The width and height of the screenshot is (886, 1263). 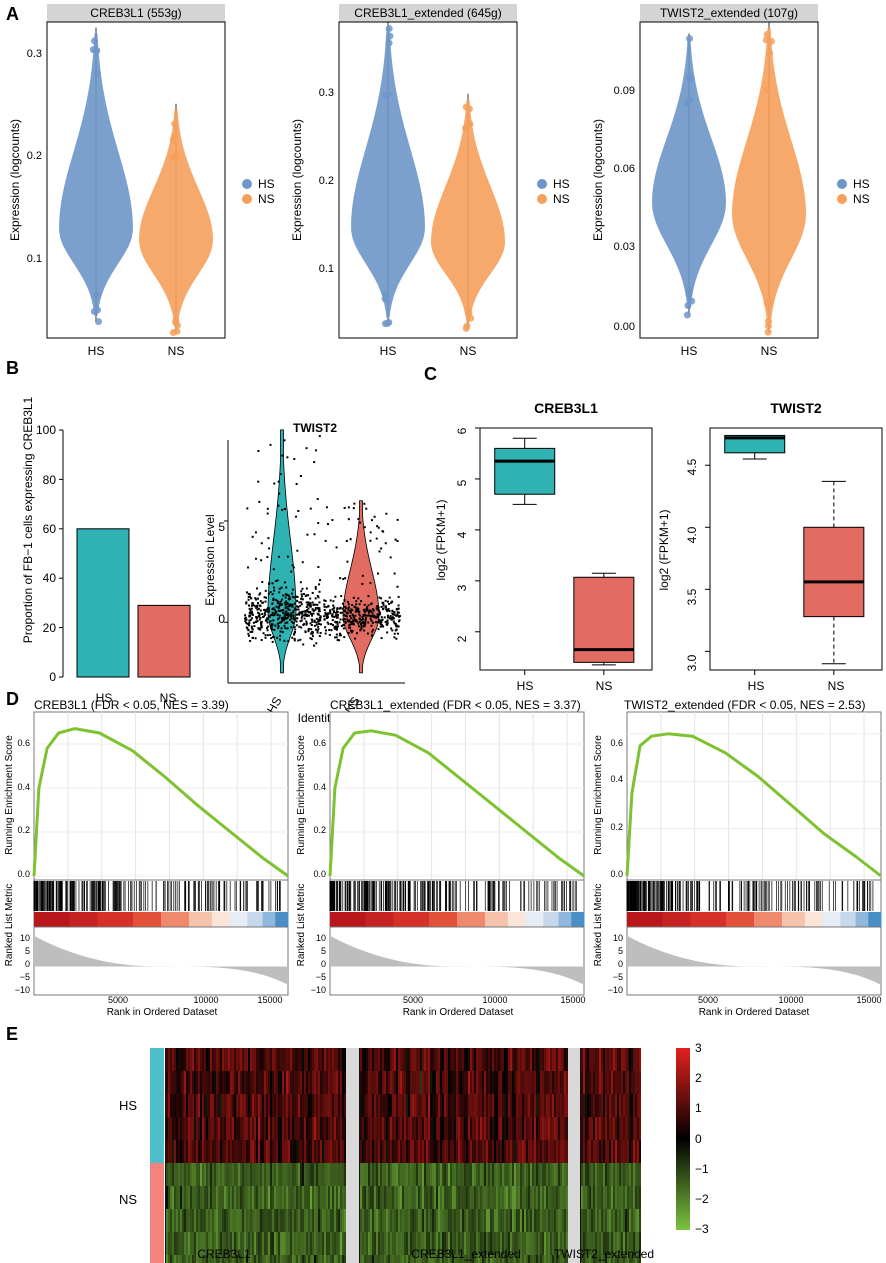 What do you see at coordinates (50, 529) in the screenshot?
I see `b-bar-ytick: 60` at bounding box center [50, 529].